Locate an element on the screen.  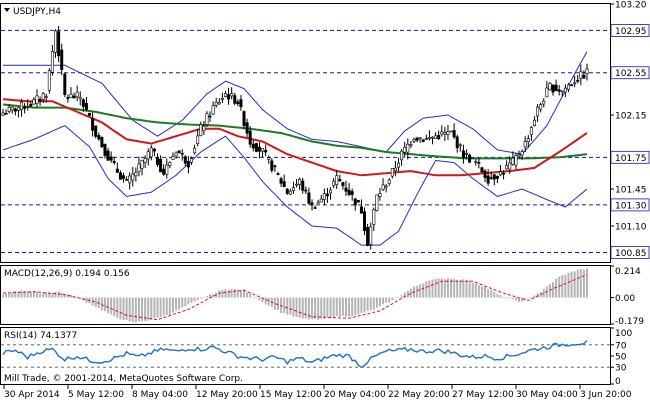
price-tick-label: 100.85 is located at coordinates (631, 254).